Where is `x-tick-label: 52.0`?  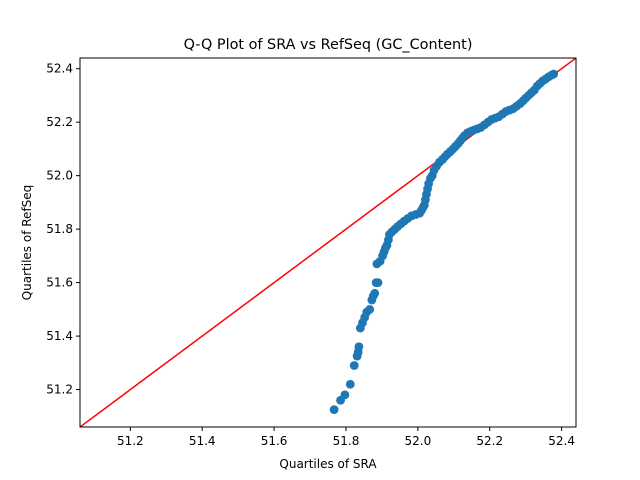
x-tick-label: 52.0 is located at coordinates (417, 441).